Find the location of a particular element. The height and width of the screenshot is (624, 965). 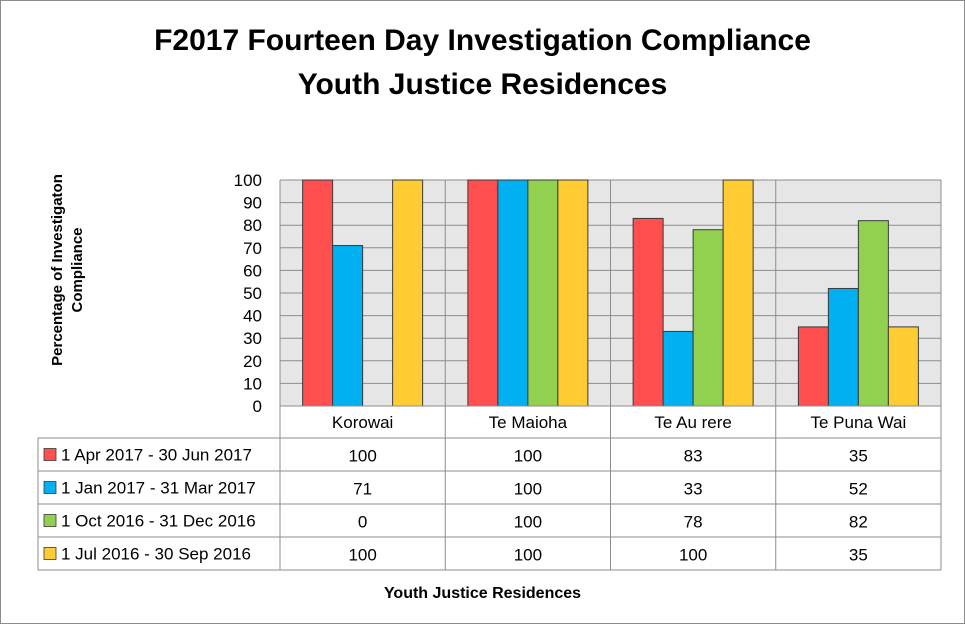

legend-label: 1 Jul 2016 - 30 Sep 2016 is located at coordinates (156, 554).